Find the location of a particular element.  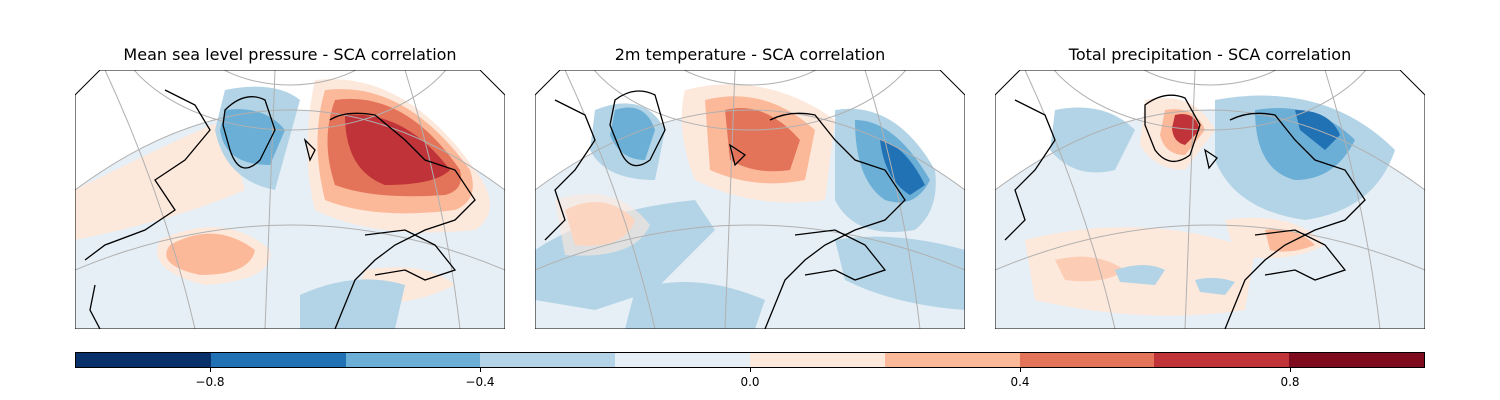

panel-title-precip: Total precipitation - SCA correlation is located at coordinates (1210, 54).